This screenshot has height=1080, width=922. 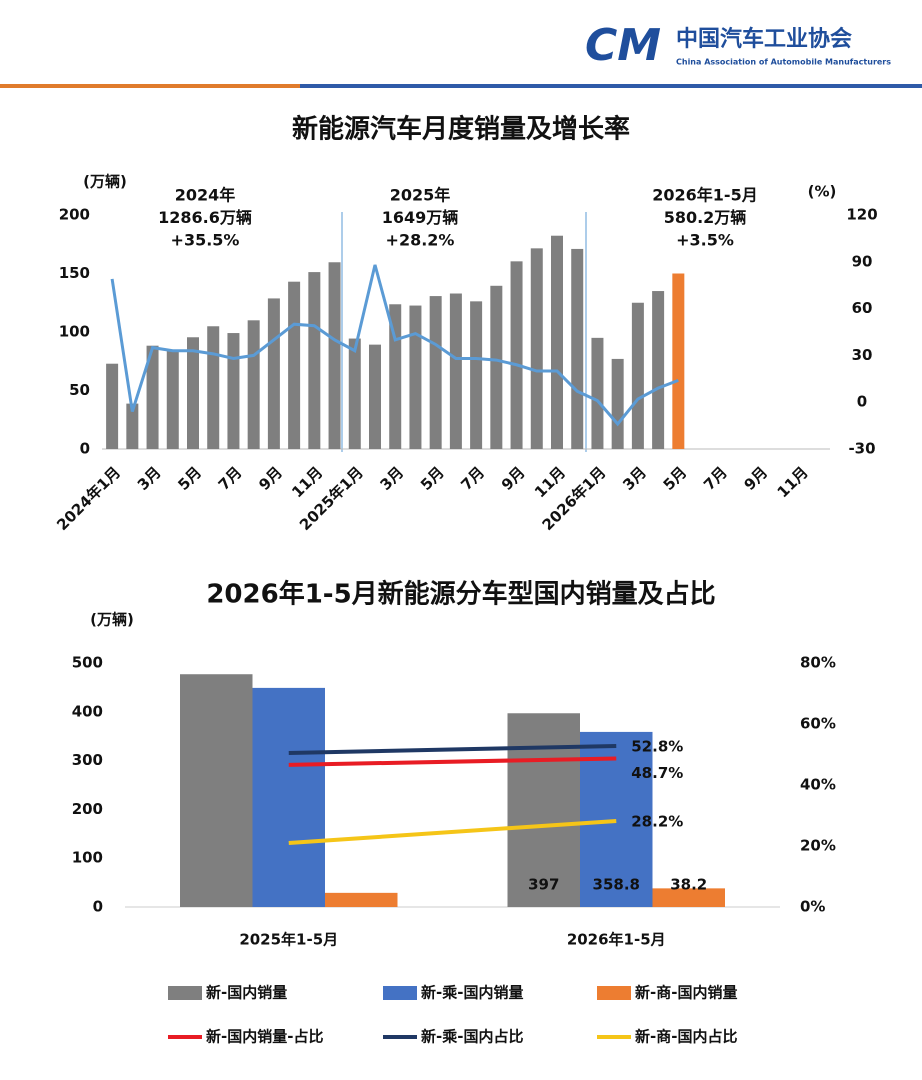 What do you see at coordinates (205, 195) in the screenshot?
I see `annotation: 2024年` at bounding box center [205, 195].